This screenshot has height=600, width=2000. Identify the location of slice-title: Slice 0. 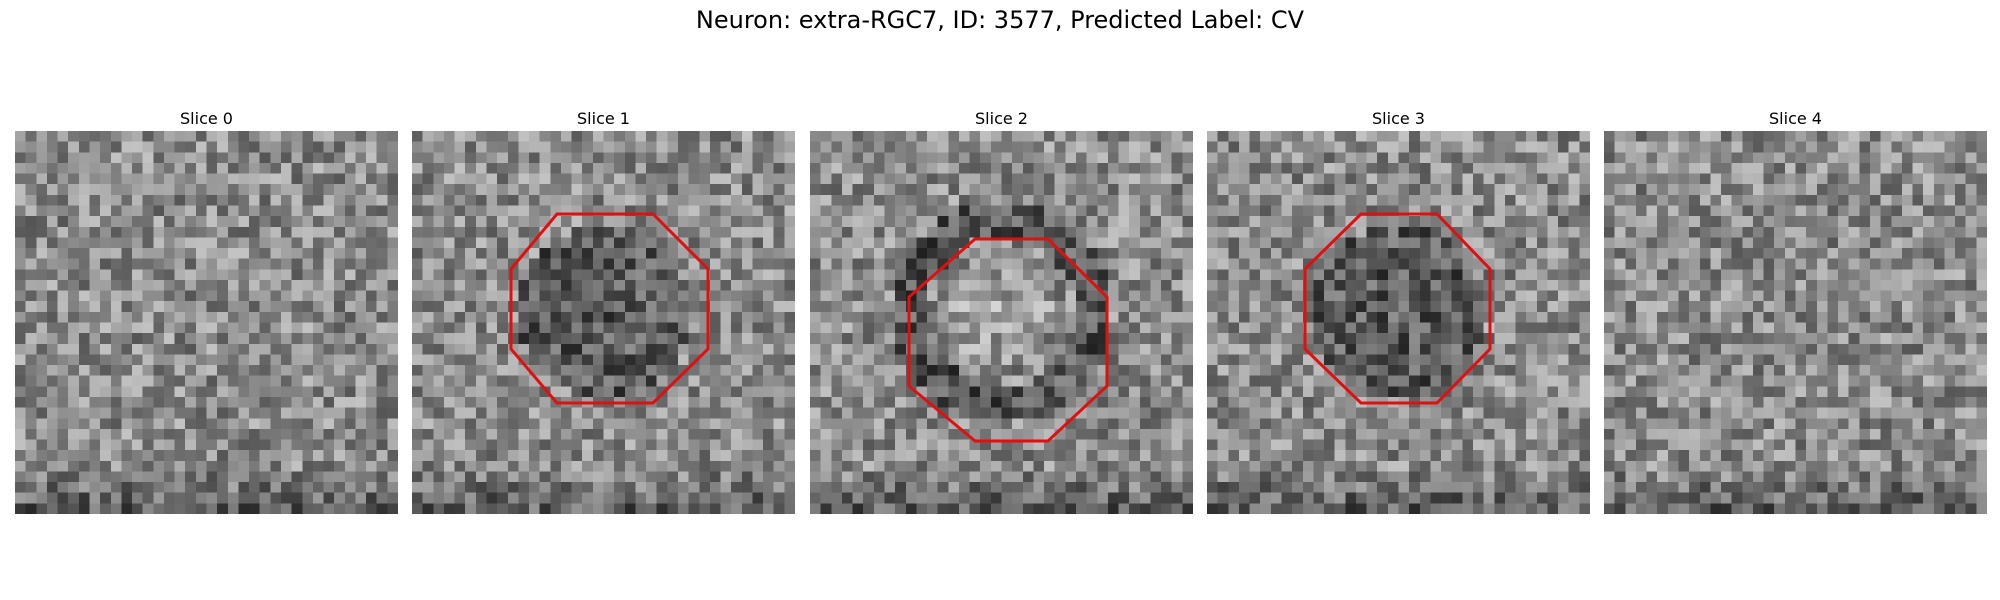
(206, 118).